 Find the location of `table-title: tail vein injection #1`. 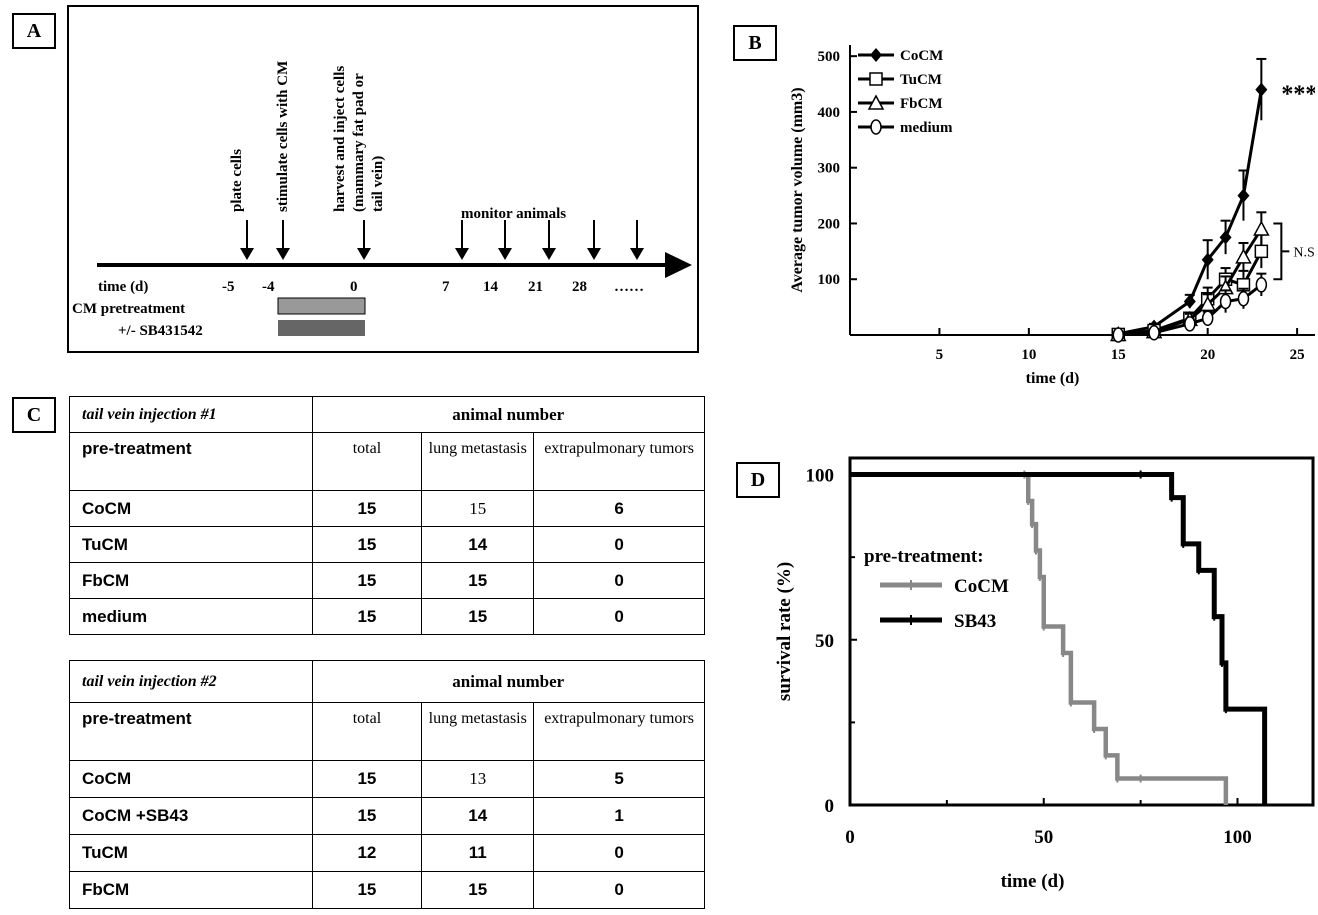

table-title: tail vein injection #1 is located at coordinates (191, 414).